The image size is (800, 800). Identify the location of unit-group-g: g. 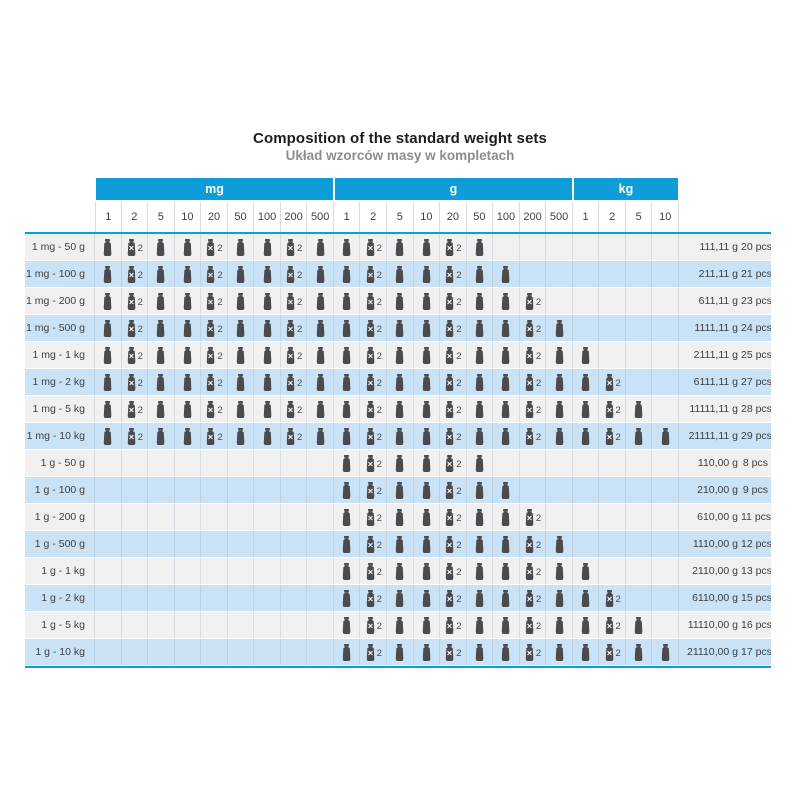
(453, 189).